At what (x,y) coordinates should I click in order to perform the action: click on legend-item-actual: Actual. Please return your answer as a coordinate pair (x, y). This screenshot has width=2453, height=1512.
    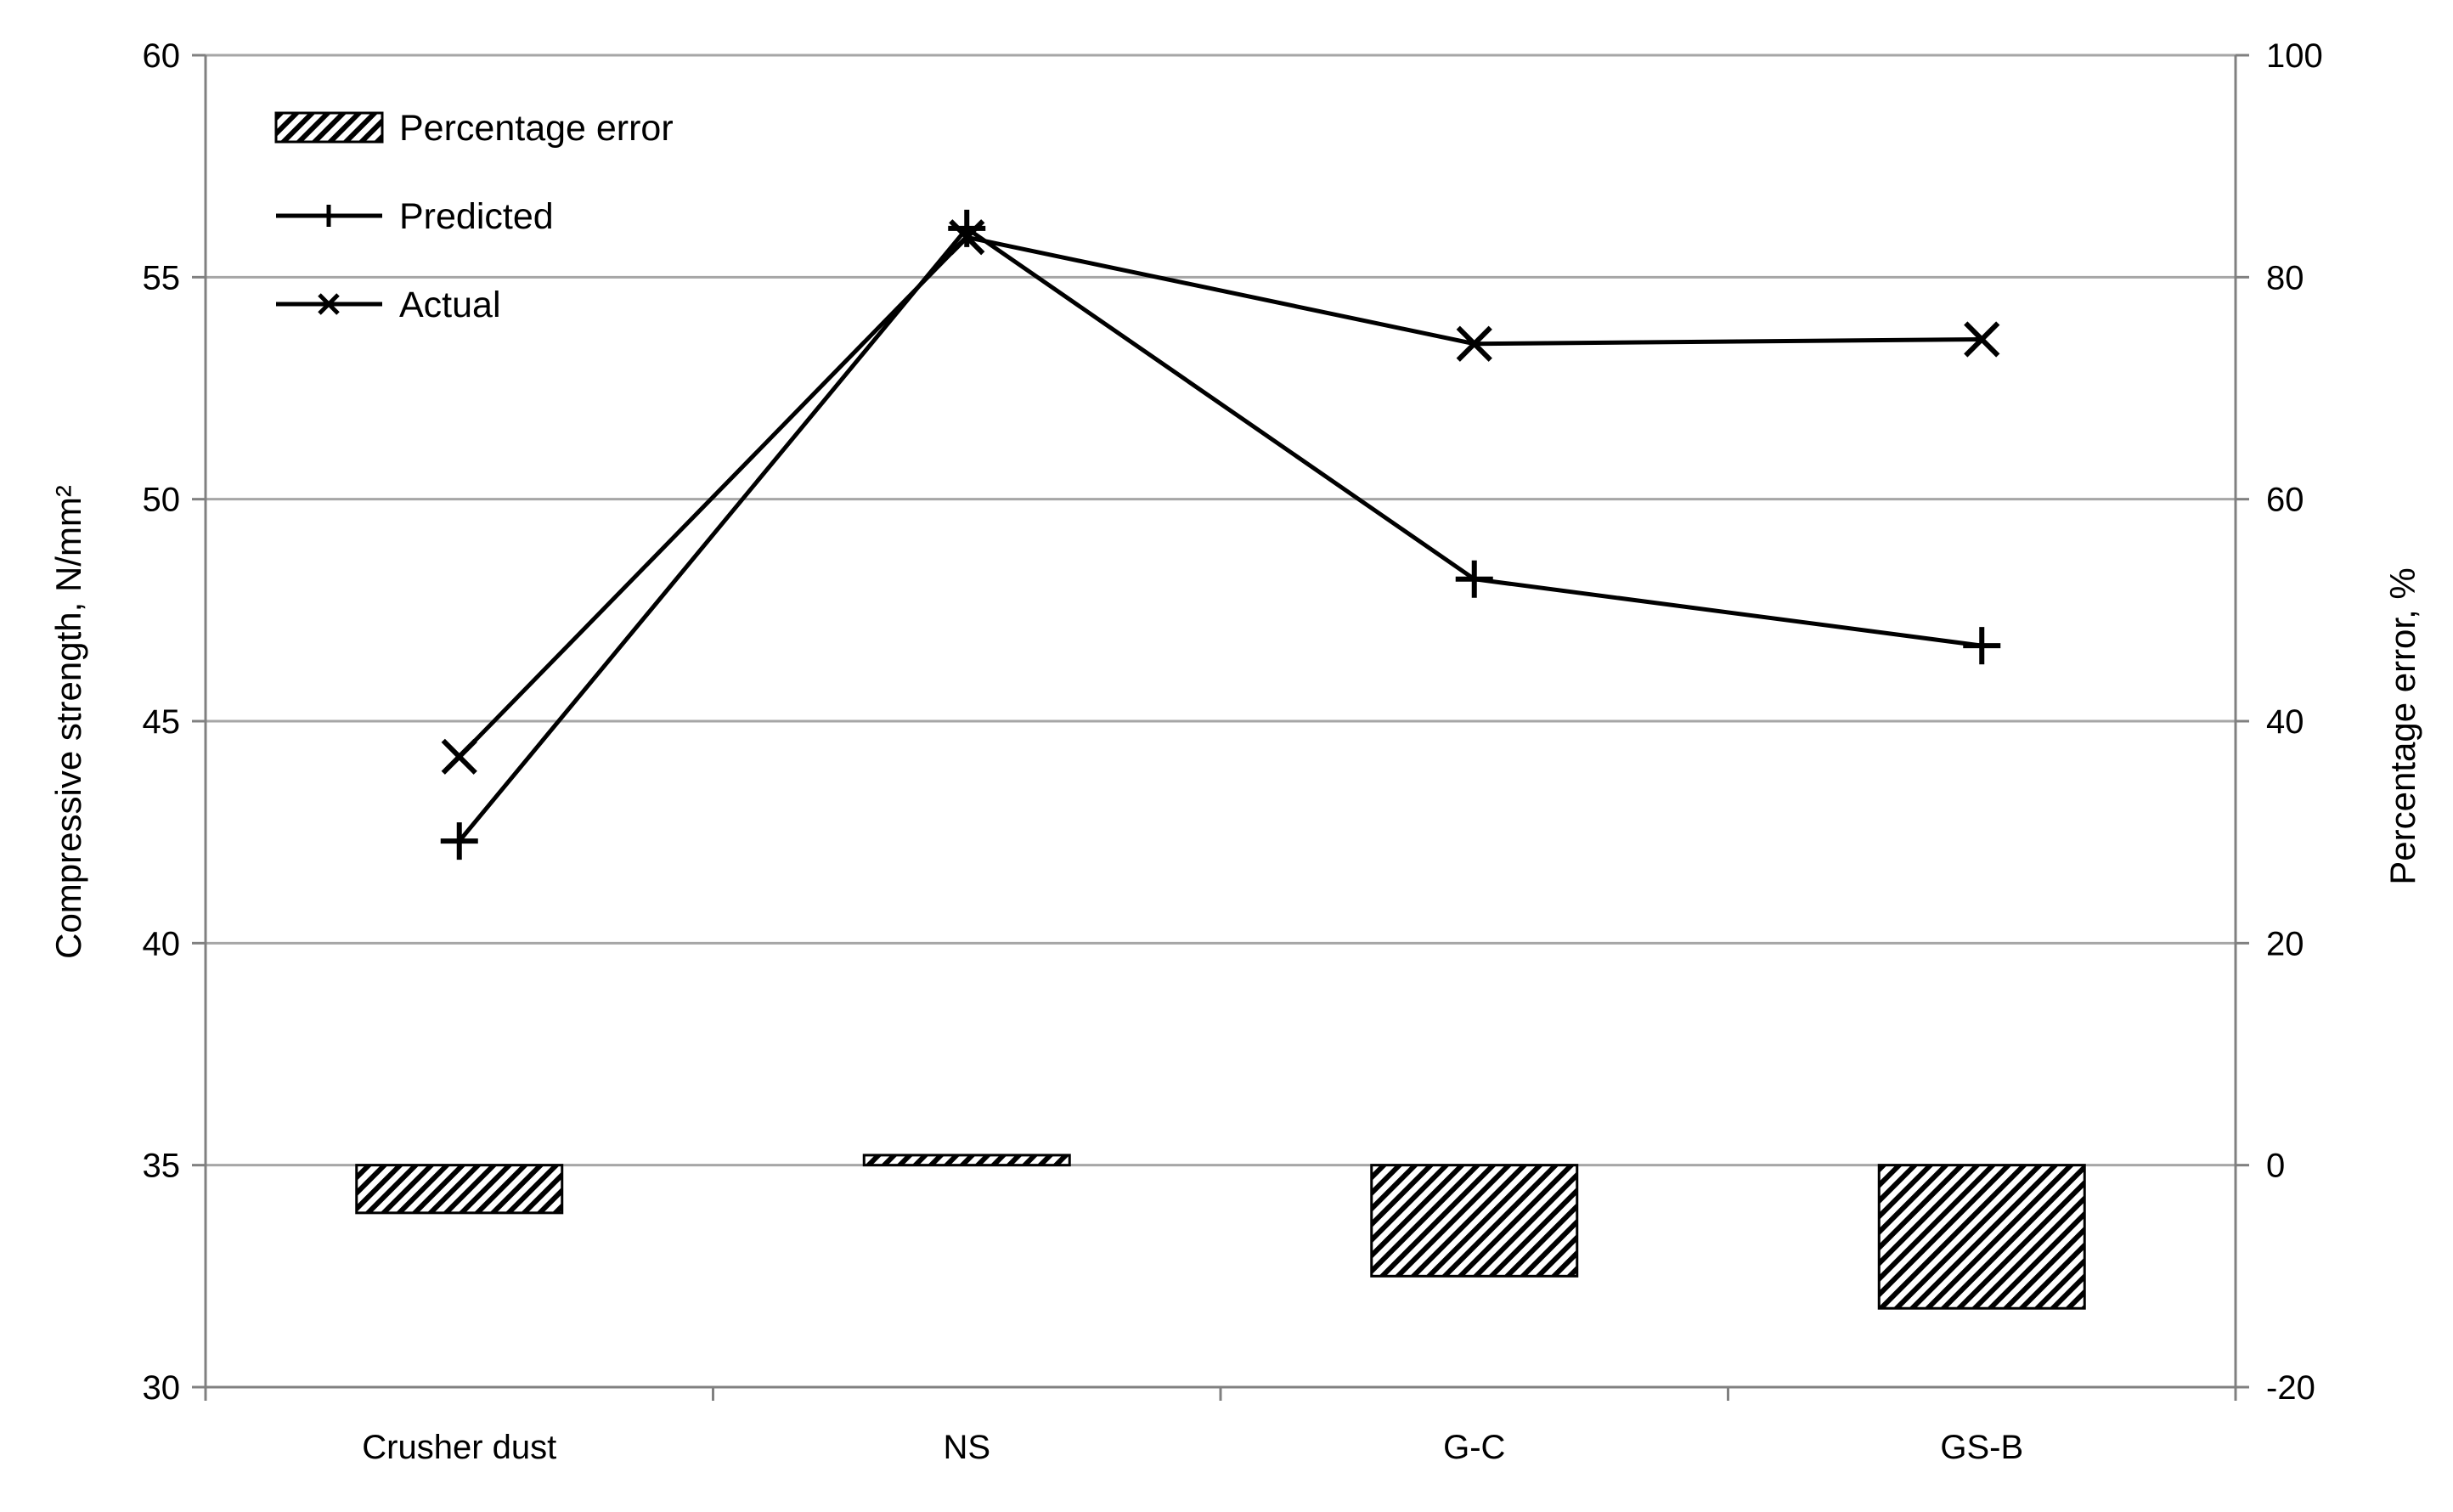
    Looking at the image, I should click on (388, 305).